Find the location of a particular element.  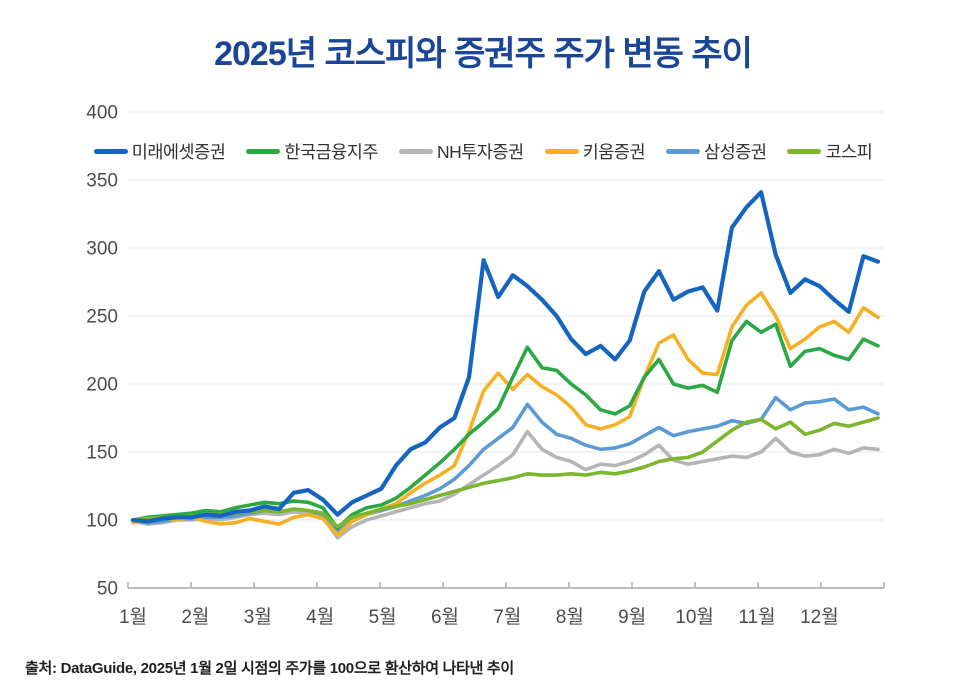

x-axis-tick-label: 7월 is located at coordinates (507, 617).